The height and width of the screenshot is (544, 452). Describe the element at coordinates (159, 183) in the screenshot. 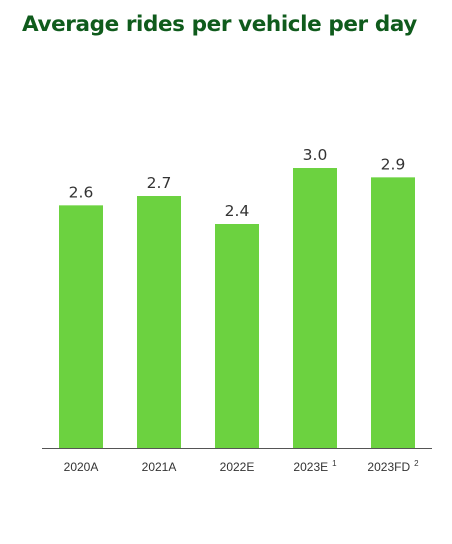

I see `value-label-2021a: 2.7` at that location.